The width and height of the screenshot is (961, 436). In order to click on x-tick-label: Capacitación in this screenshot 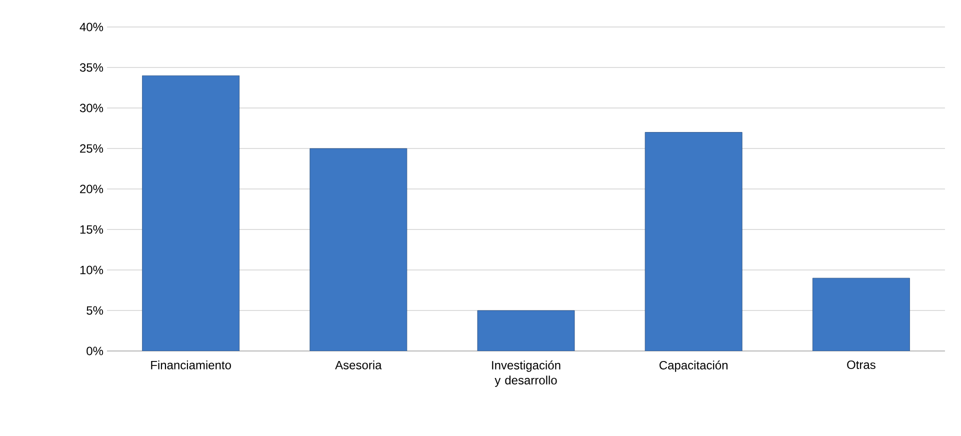, I will do `click(694, 366)`.